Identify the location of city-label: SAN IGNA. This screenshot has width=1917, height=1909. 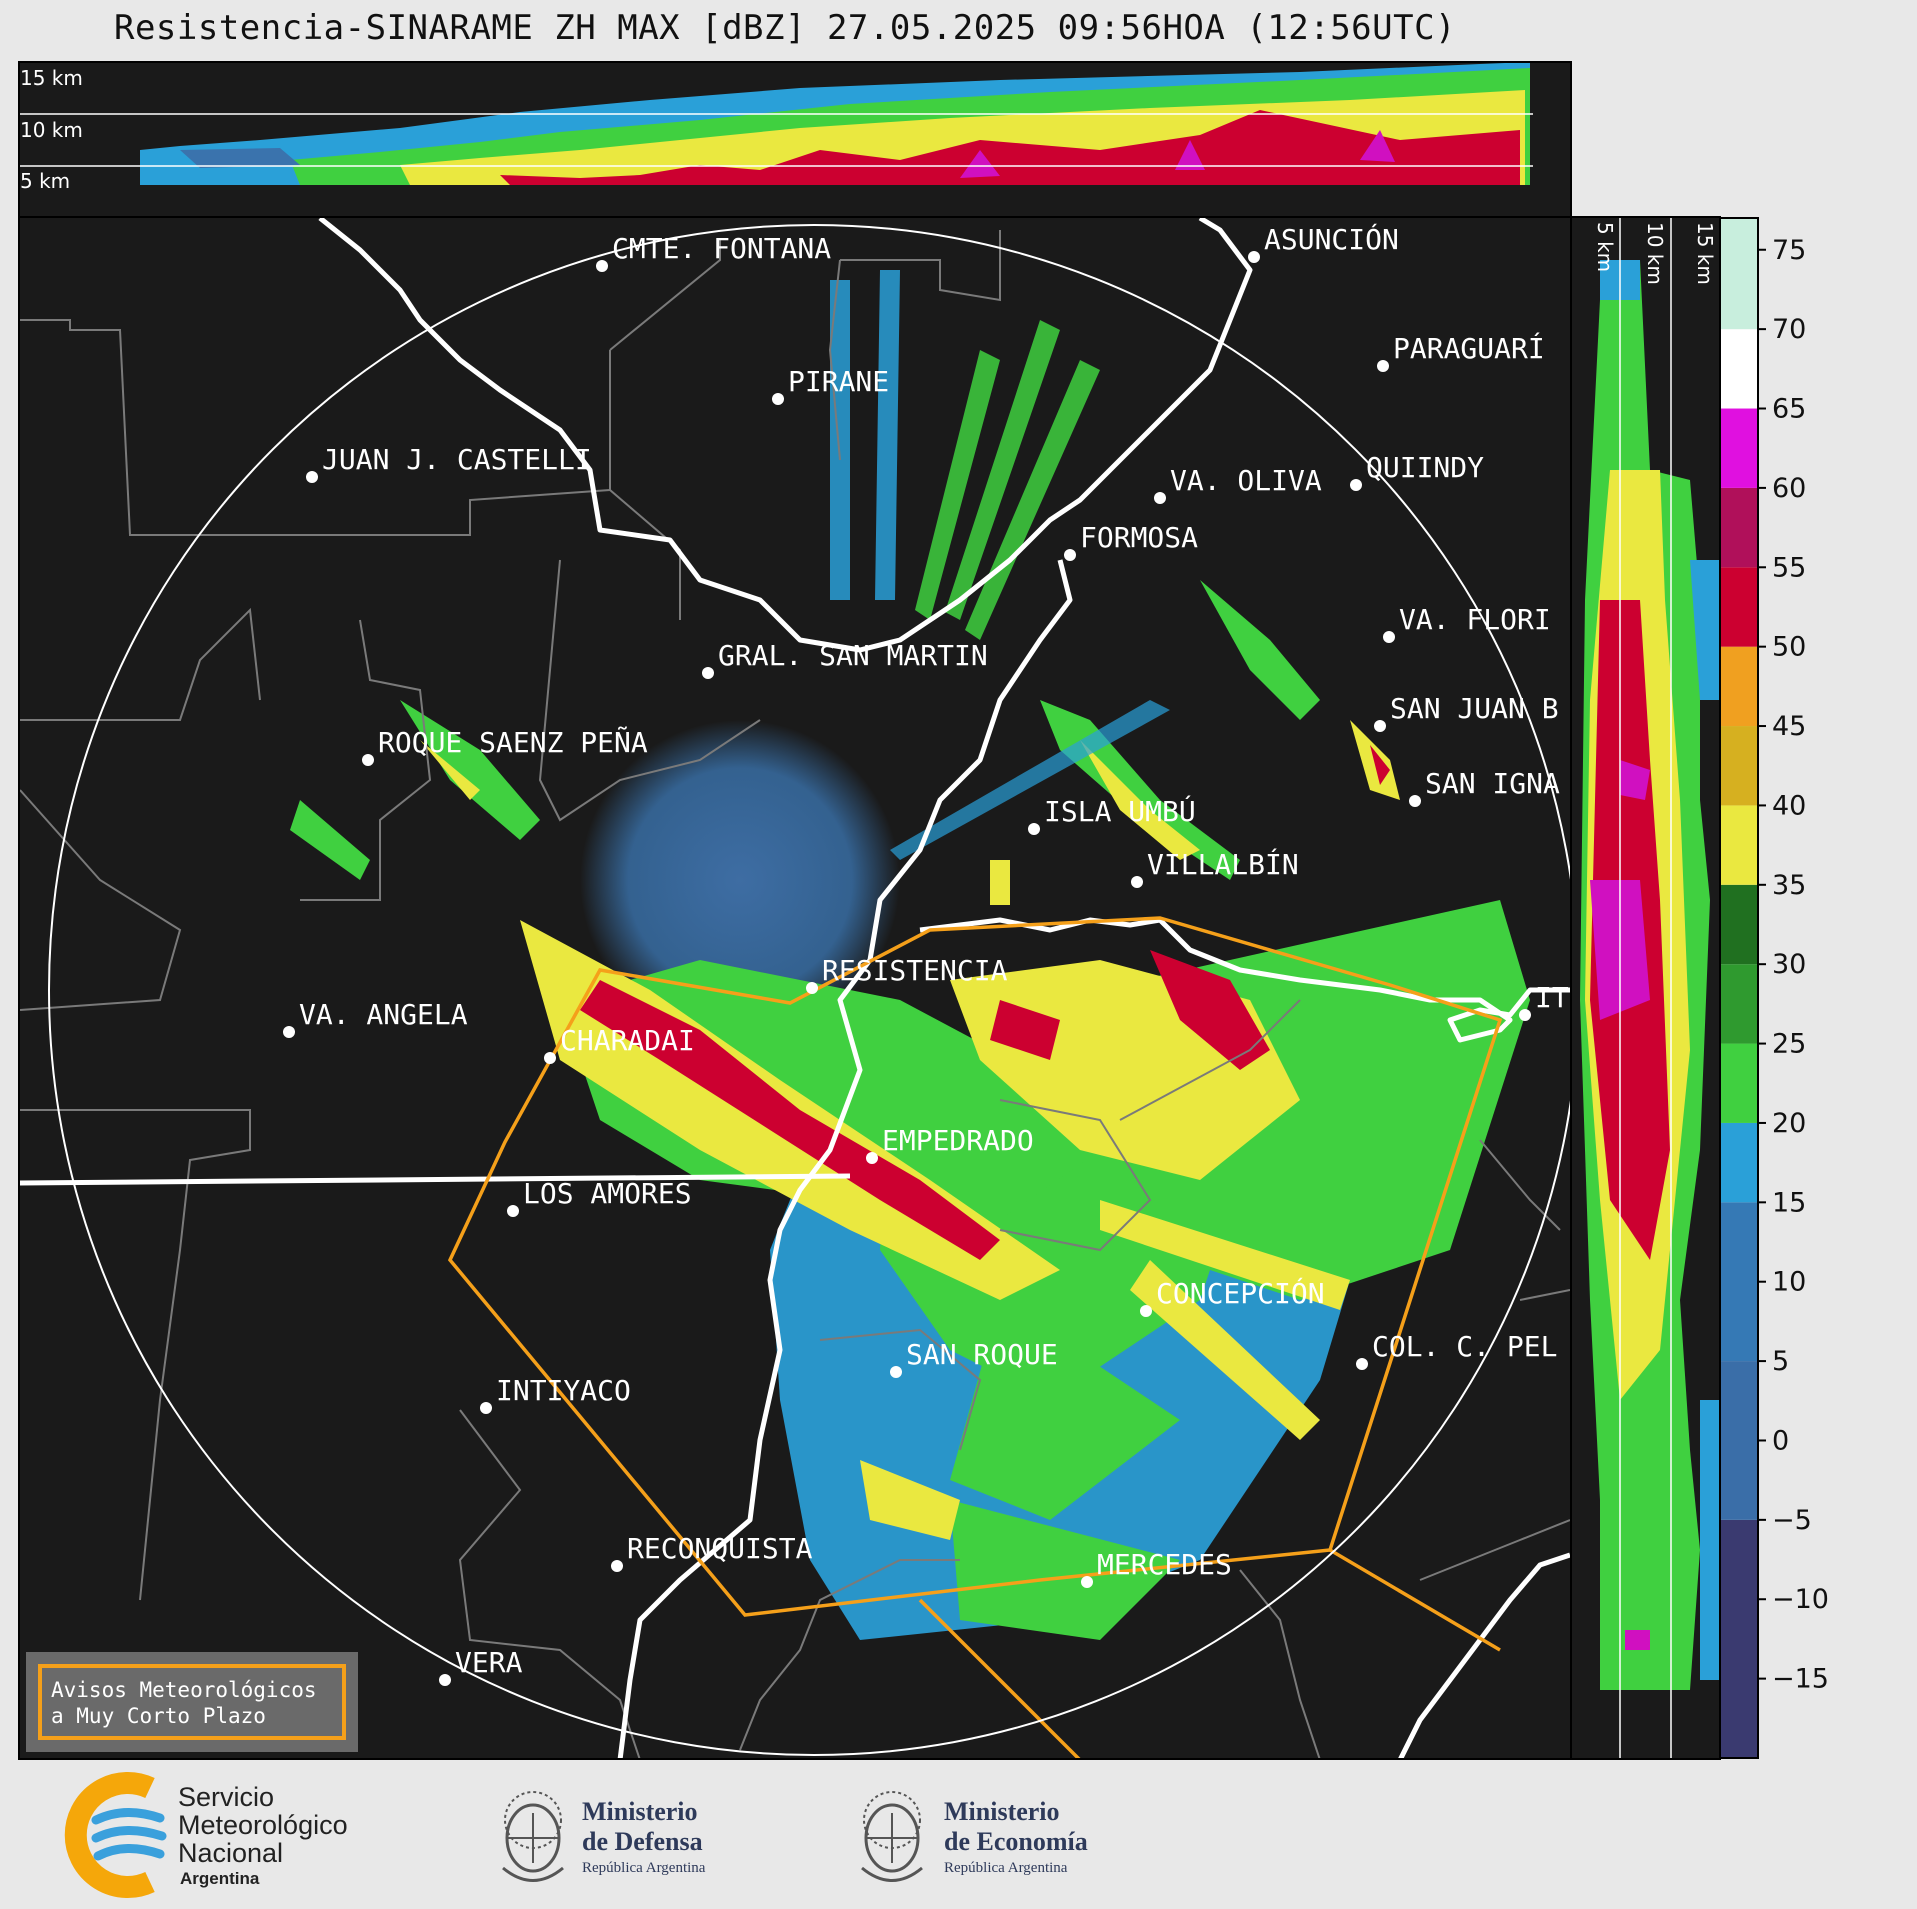
(1492, 783).